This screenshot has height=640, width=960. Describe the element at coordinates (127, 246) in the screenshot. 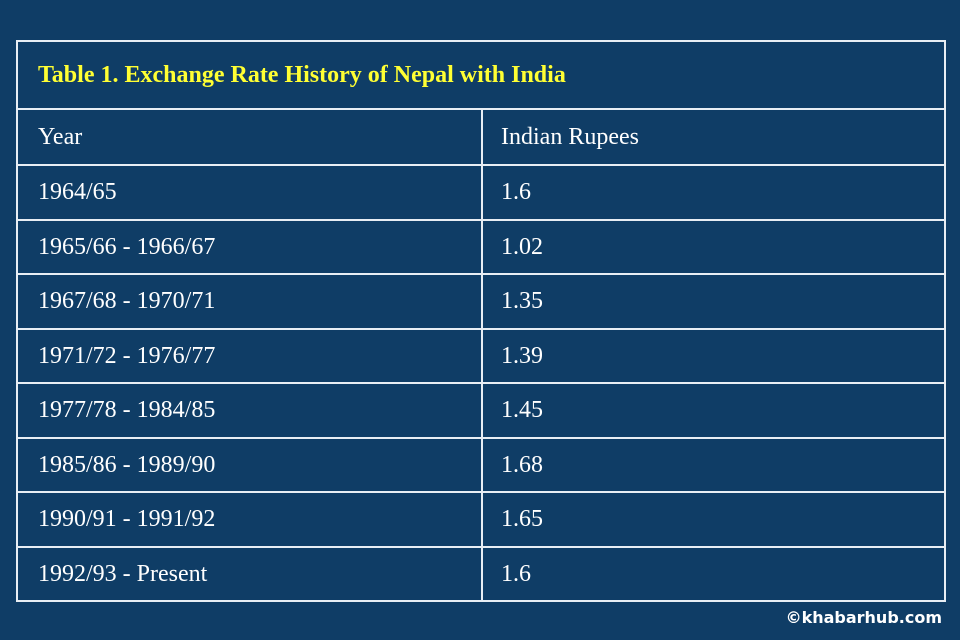

I see `year-cell: 1965/66 - 1966/67` at that location.